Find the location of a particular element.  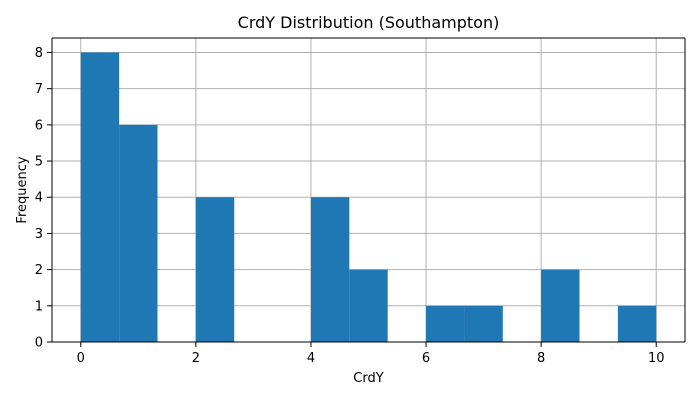

x-tick-label-0: 0 is located at coordinates (81, 358).